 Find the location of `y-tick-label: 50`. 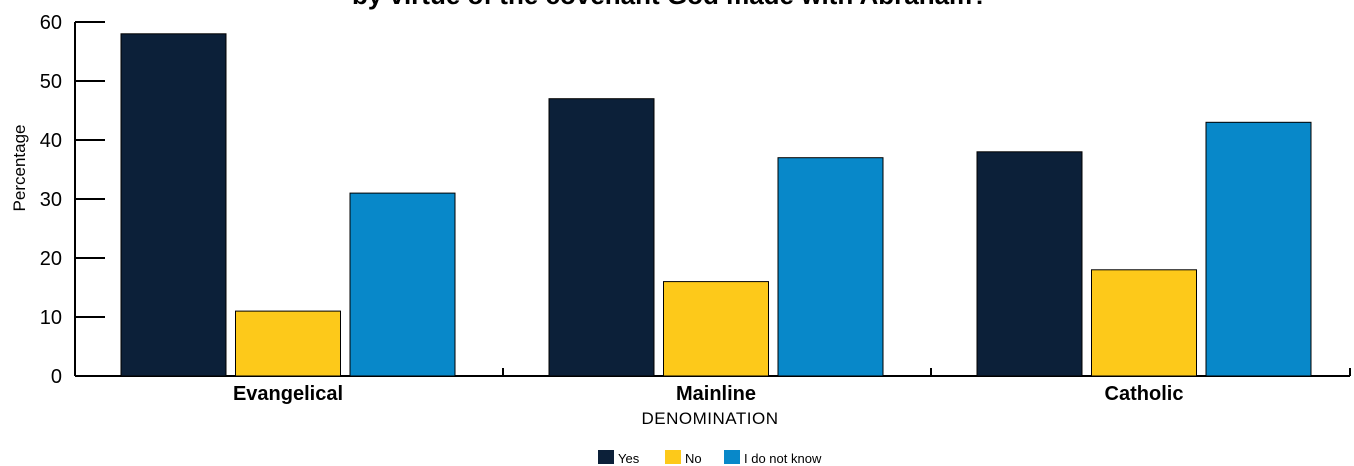

y-tick-label: 50 is located at coordinates (51, 82).